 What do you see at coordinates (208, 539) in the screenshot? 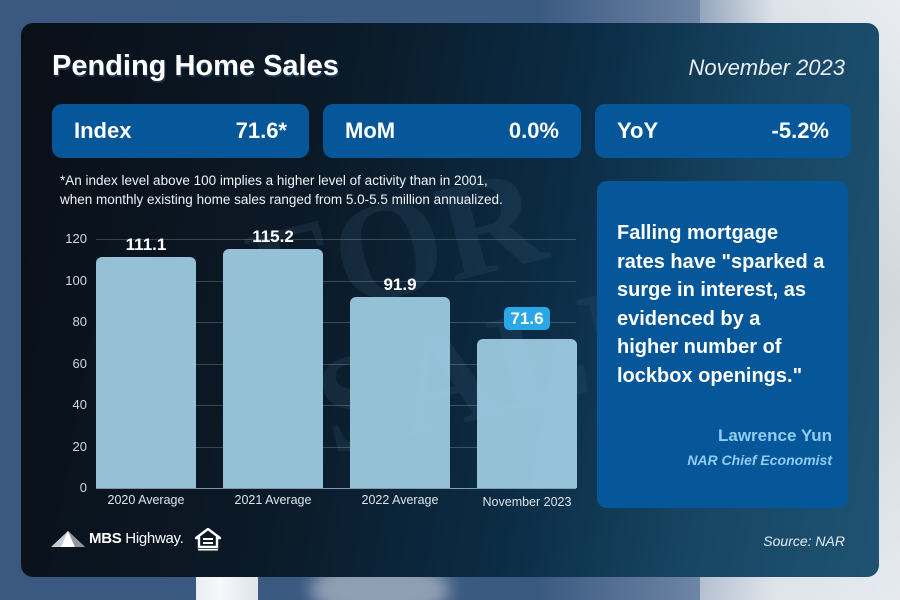
I see `equal-housing-opportunity-icon` at bounding box center [208, 539].